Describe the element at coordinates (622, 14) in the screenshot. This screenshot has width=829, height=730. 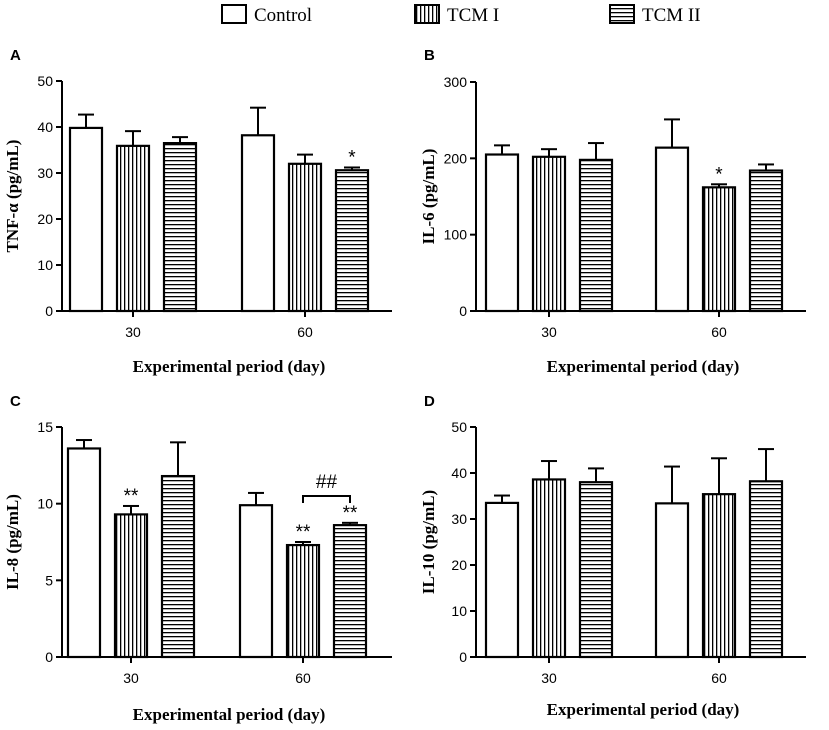
I see `legend-swatch-horizontal` at that location.